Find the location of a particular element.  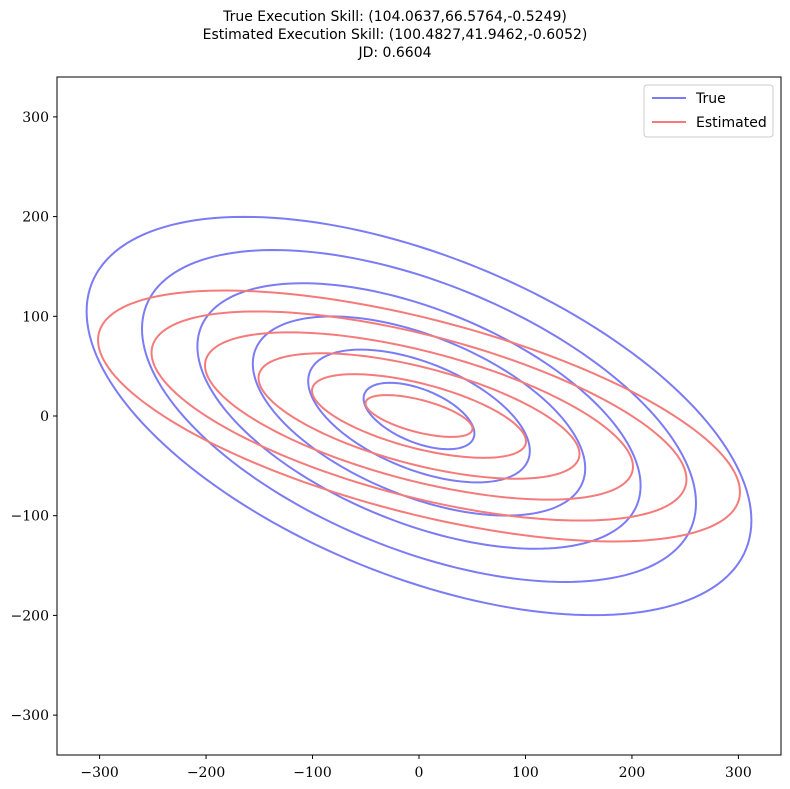

legend-label-true: True is located at coordinates (710, 99).